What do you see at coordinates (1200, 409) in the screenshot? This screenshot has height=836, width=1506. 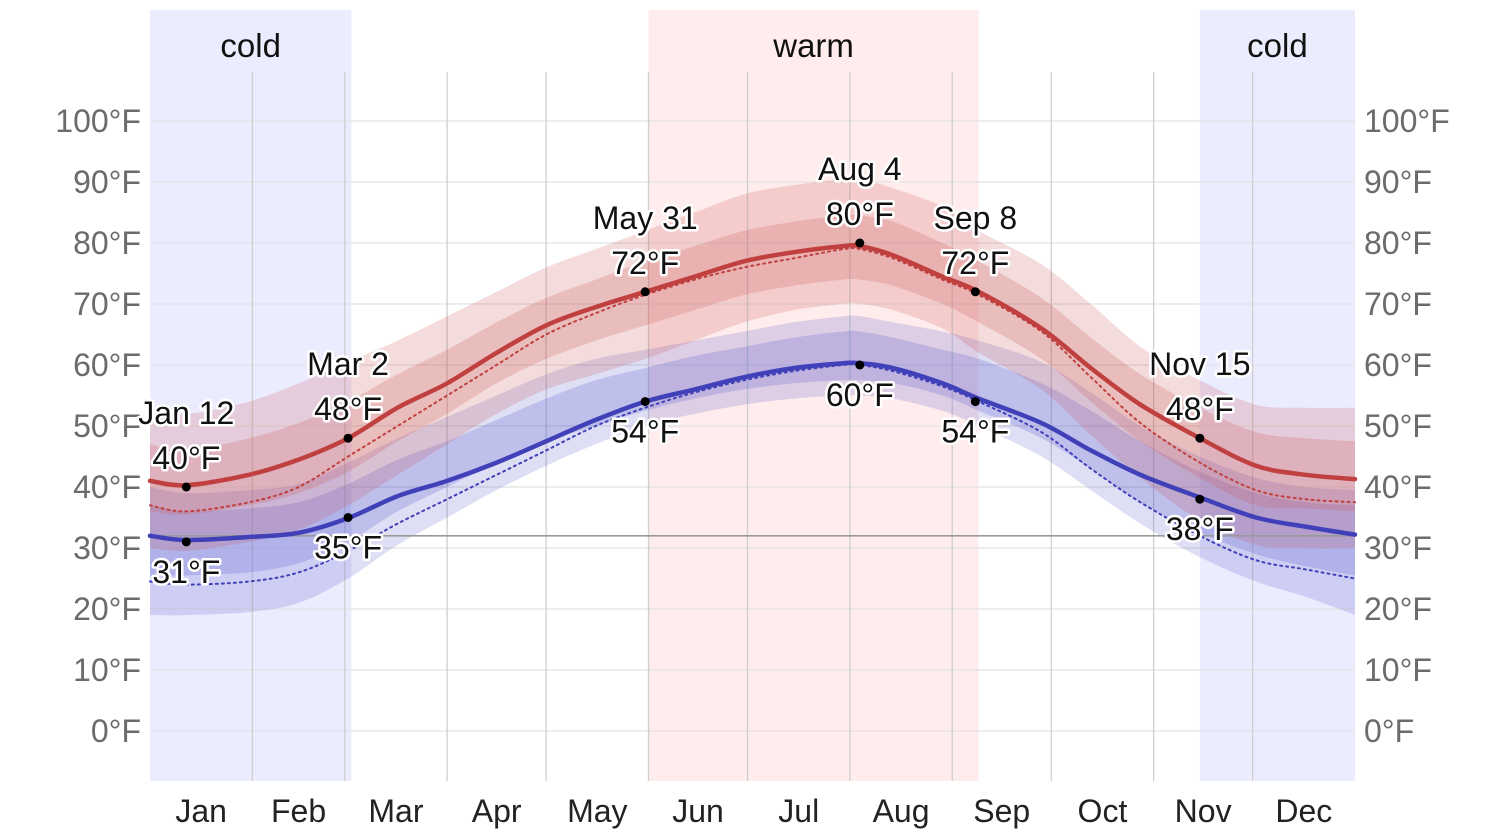 I see `annotation-temp-10: 48°F` at bounding box center [1200, 409].